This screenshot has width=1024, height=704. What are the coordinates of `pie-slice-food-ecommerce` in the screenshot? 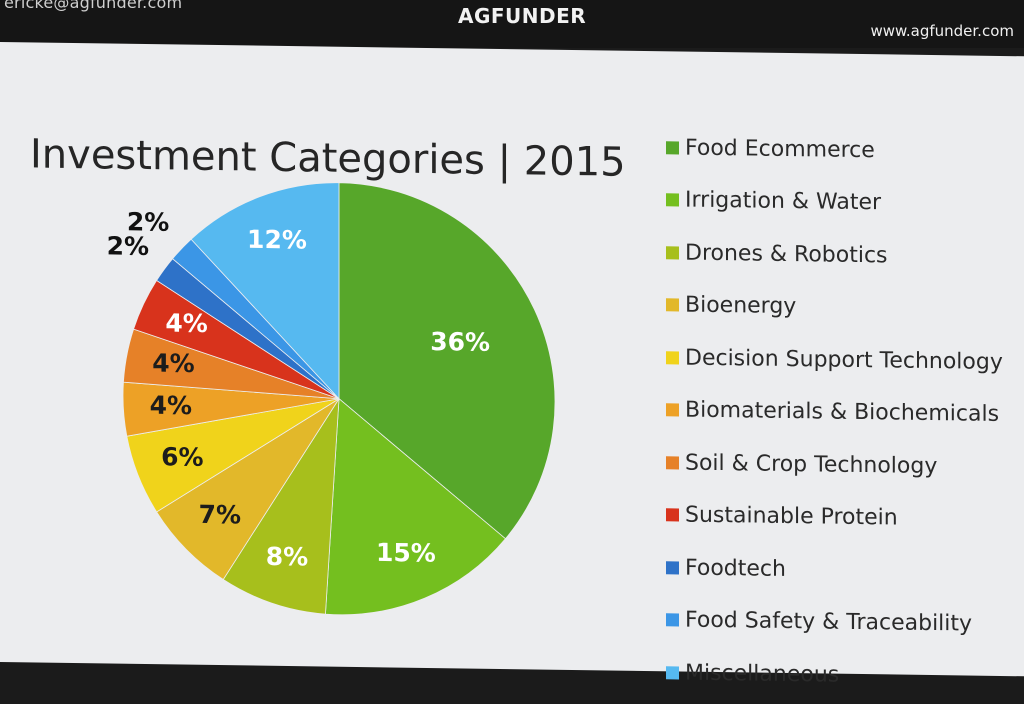 It's located at (447, 361).